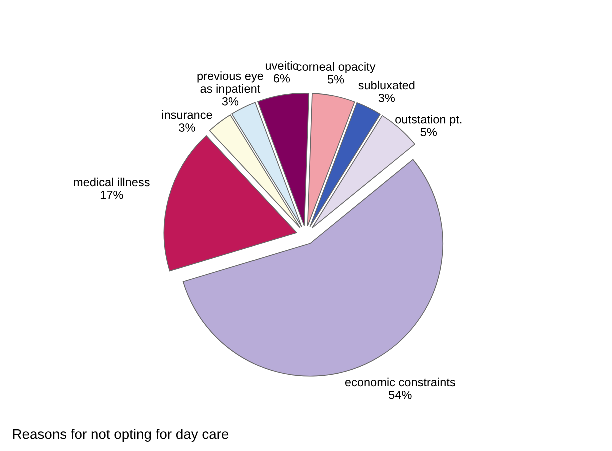  What do you see at coordinates (282, 78) in the screenshot?
I see `data-label: 6%` at bounding box center [282, 78].